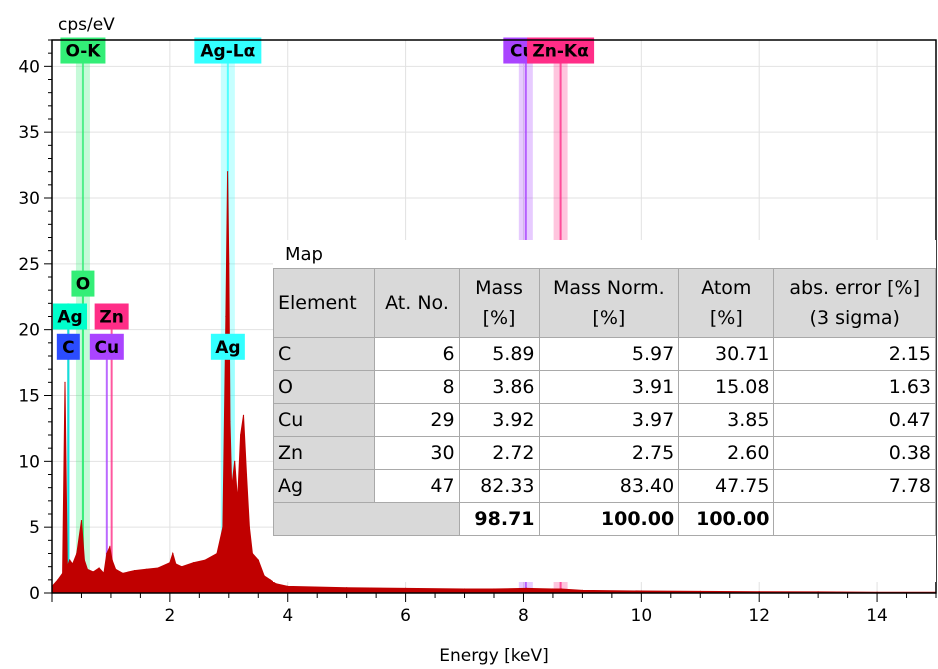 The height and width of the screenshot is (669, 938). What do you see at coordinates (609, 387) in the screenshot?
I see `cell-mass-norm: 3.91` at bounding box center [609, 387].